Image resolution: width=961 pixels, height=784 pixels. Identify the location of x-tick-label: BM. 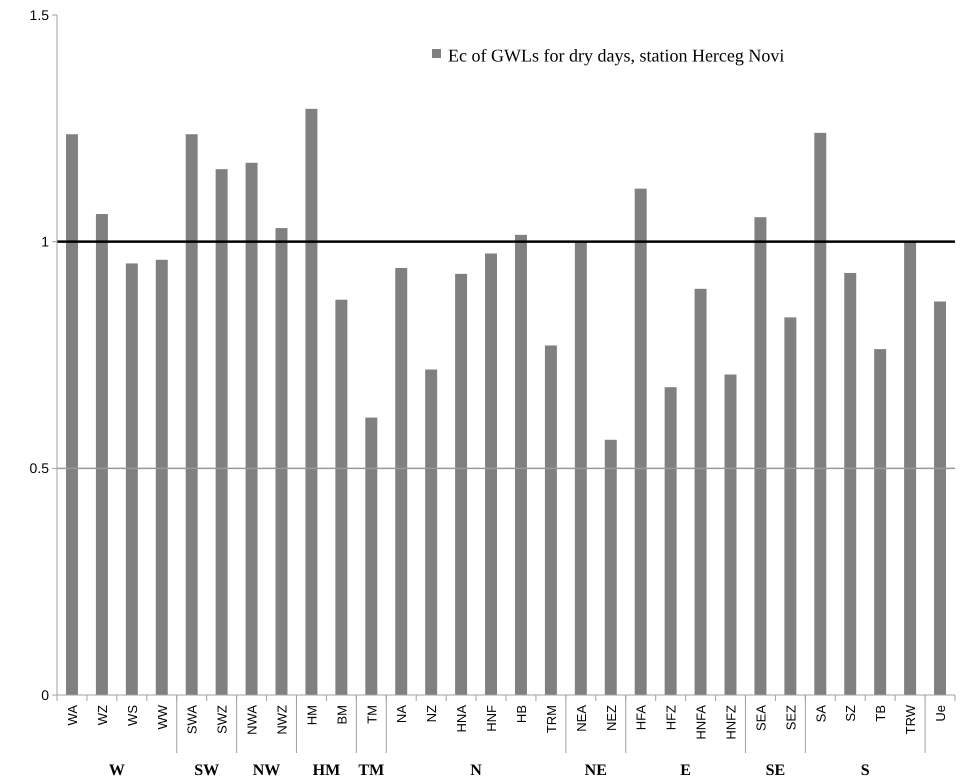
(342, 714).